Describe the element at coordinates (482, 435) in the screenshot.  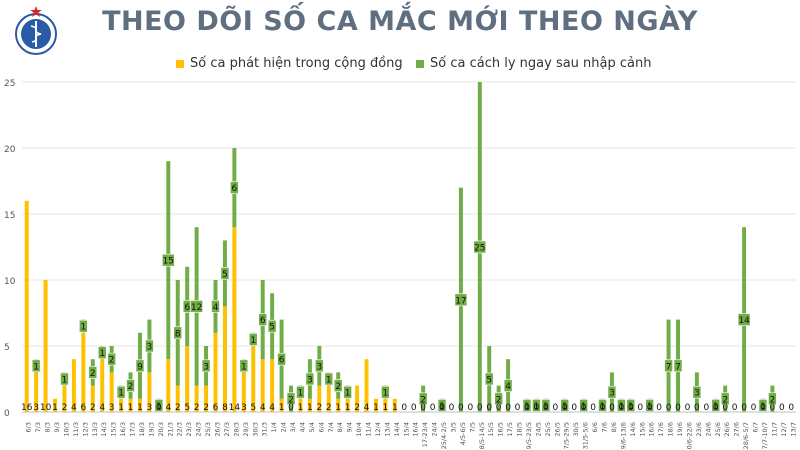
I see `x-tick-label: 8/5-14/5` at that location.